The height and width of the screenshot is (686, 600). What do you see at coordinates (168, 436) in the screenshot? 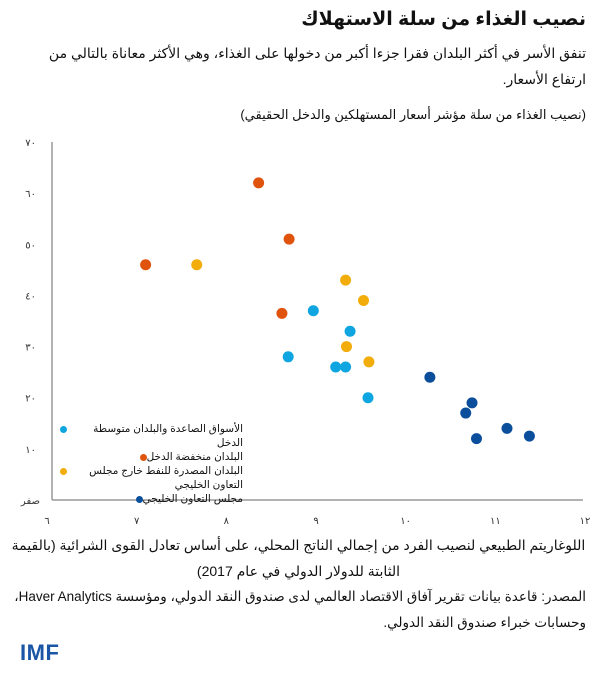
I see `legend-label: الأسواق الصاعدة والبلدان متوسطة الدخل` at bounding box center [168, 436].